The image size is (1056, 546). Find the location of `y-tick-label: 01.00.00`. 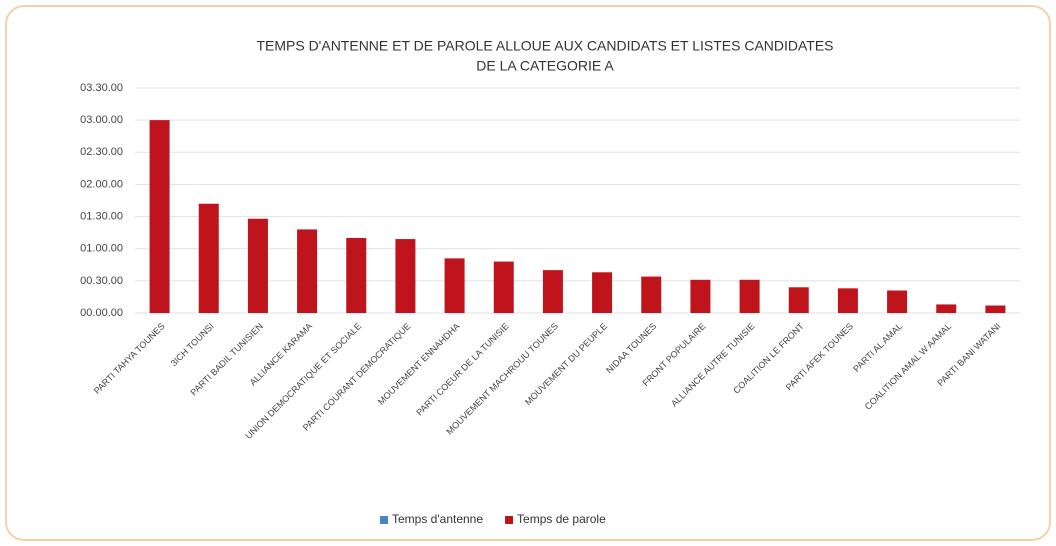

y-tick-label: 01.00.00 is located at coordinates (101, 249).